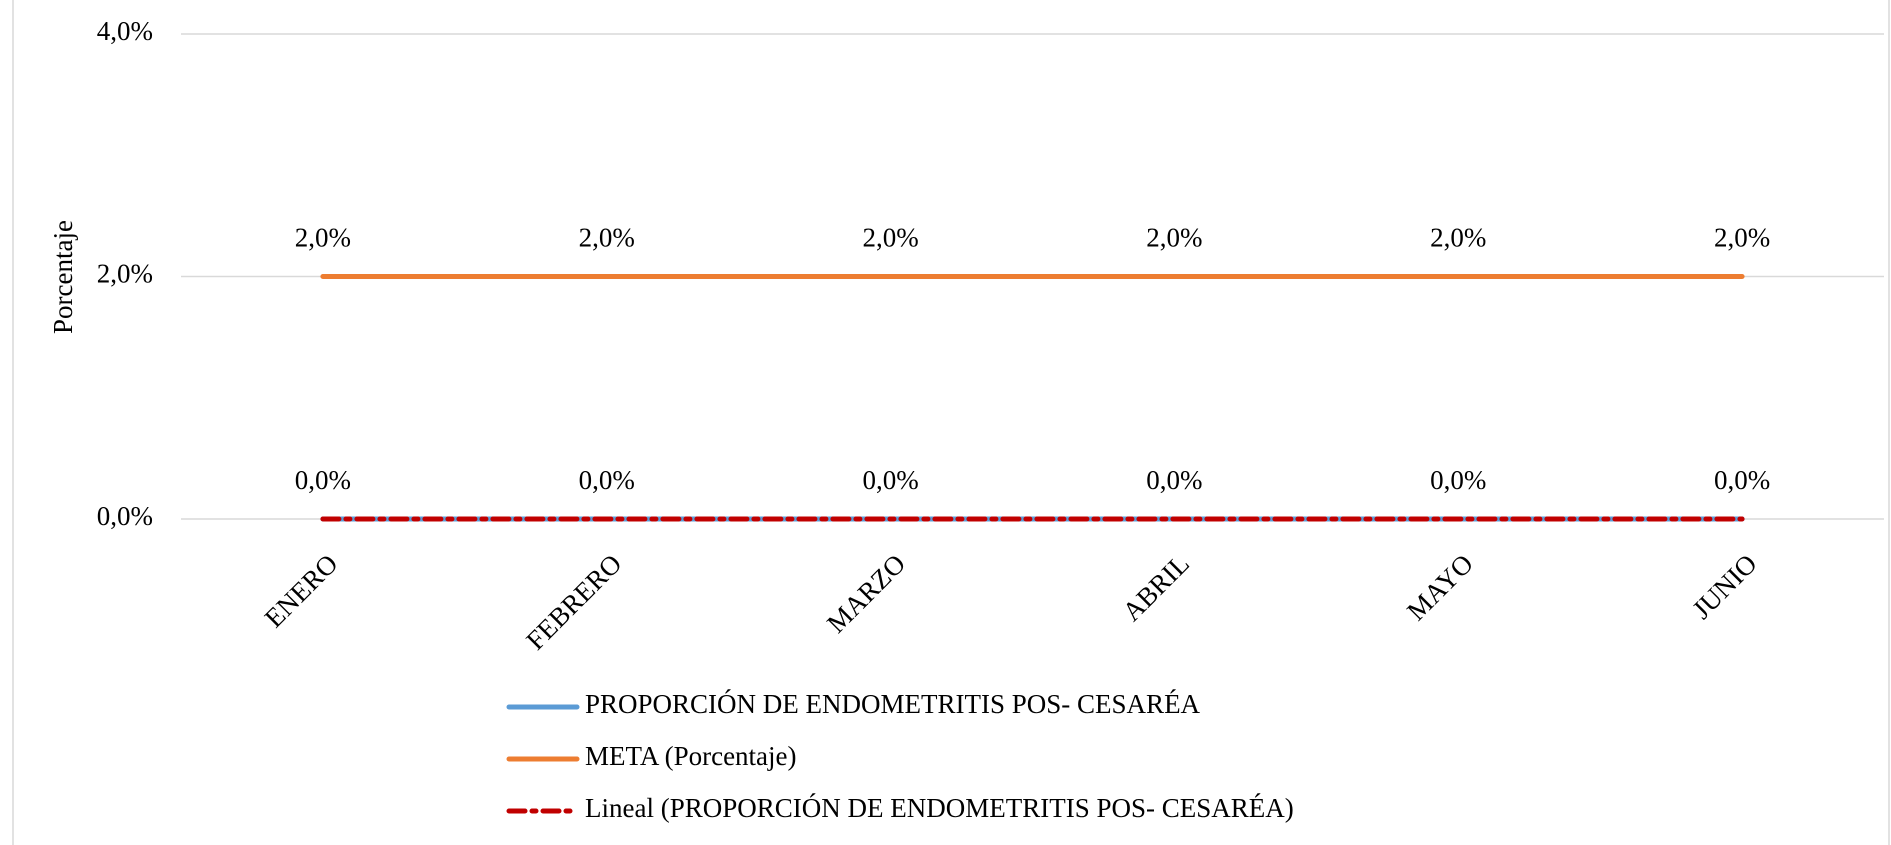  Describe the element at coordinates (893, 704) in the screenshot. I see `legend-label: PROPORCIÓN DE ENDOMETRITIS POS- CESARÉA` at that location.